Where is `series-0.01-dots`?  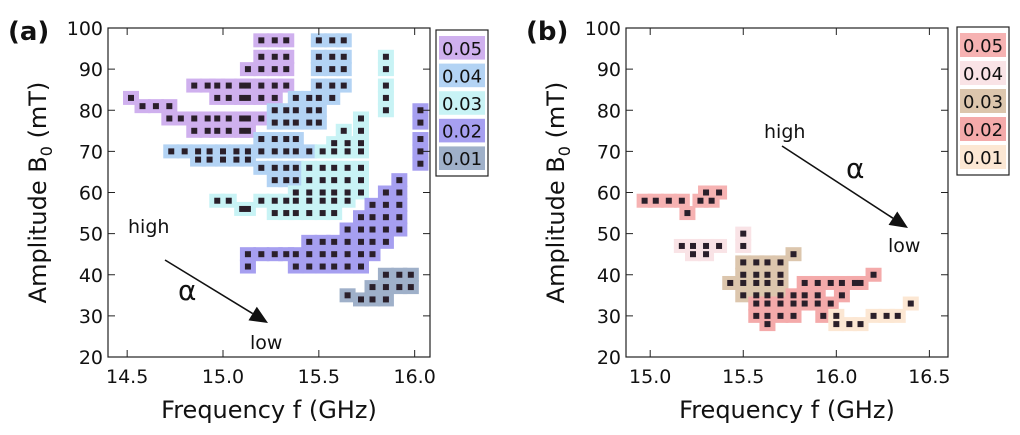 series-0.01-dots is located at coordinates (873, 314).